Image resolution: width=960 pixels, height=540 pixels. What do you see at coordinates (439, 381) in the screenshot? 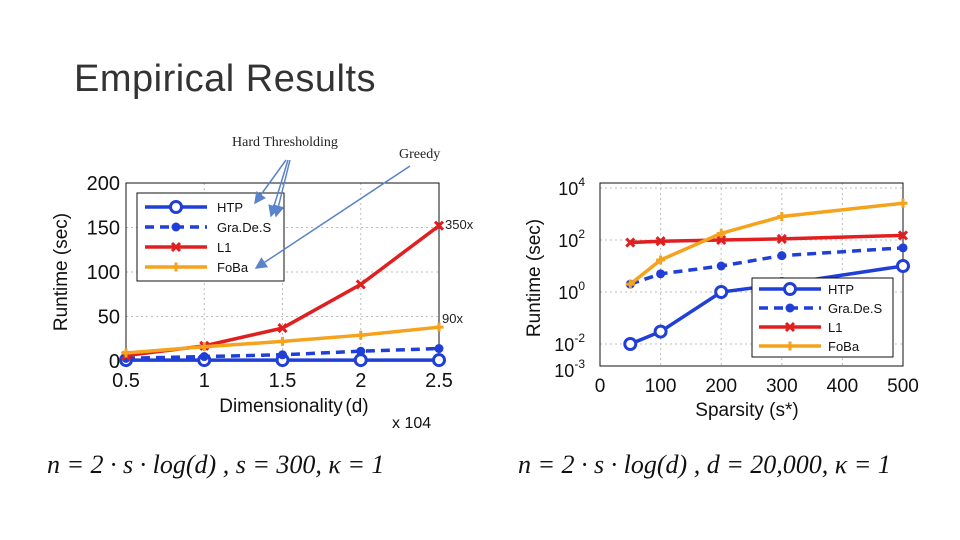
I see `x-tick-label: 2.5` at bounding box center [439, 381].